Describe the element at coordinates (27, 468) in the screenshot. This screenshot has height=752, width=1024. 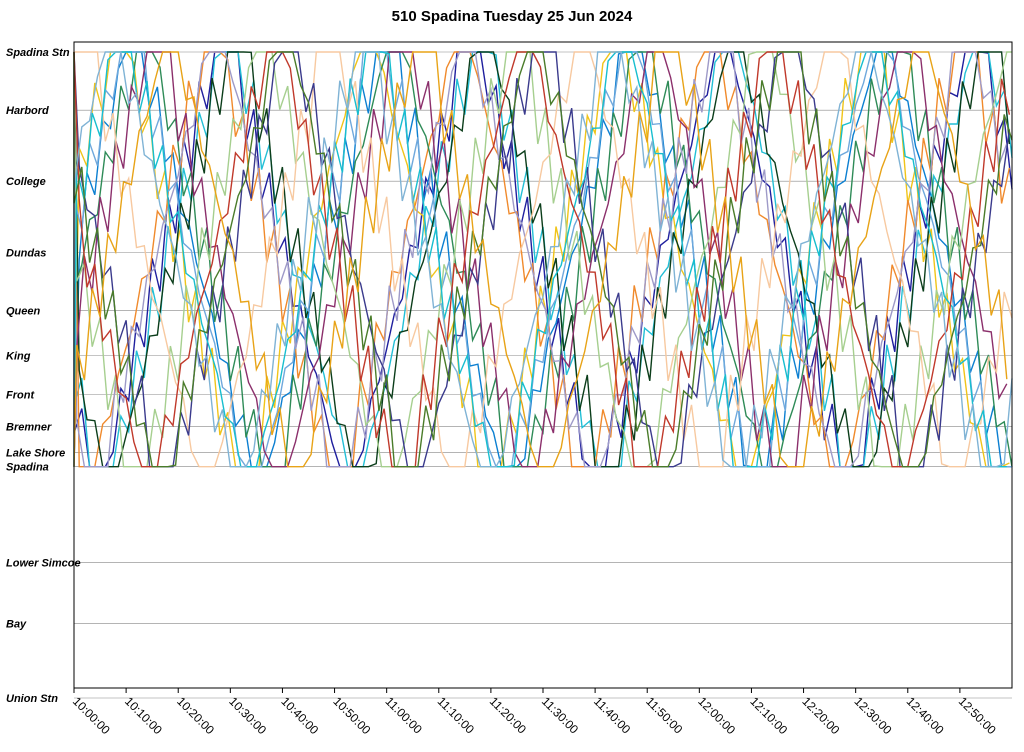
I see `stop-label: Spadina` at that location.